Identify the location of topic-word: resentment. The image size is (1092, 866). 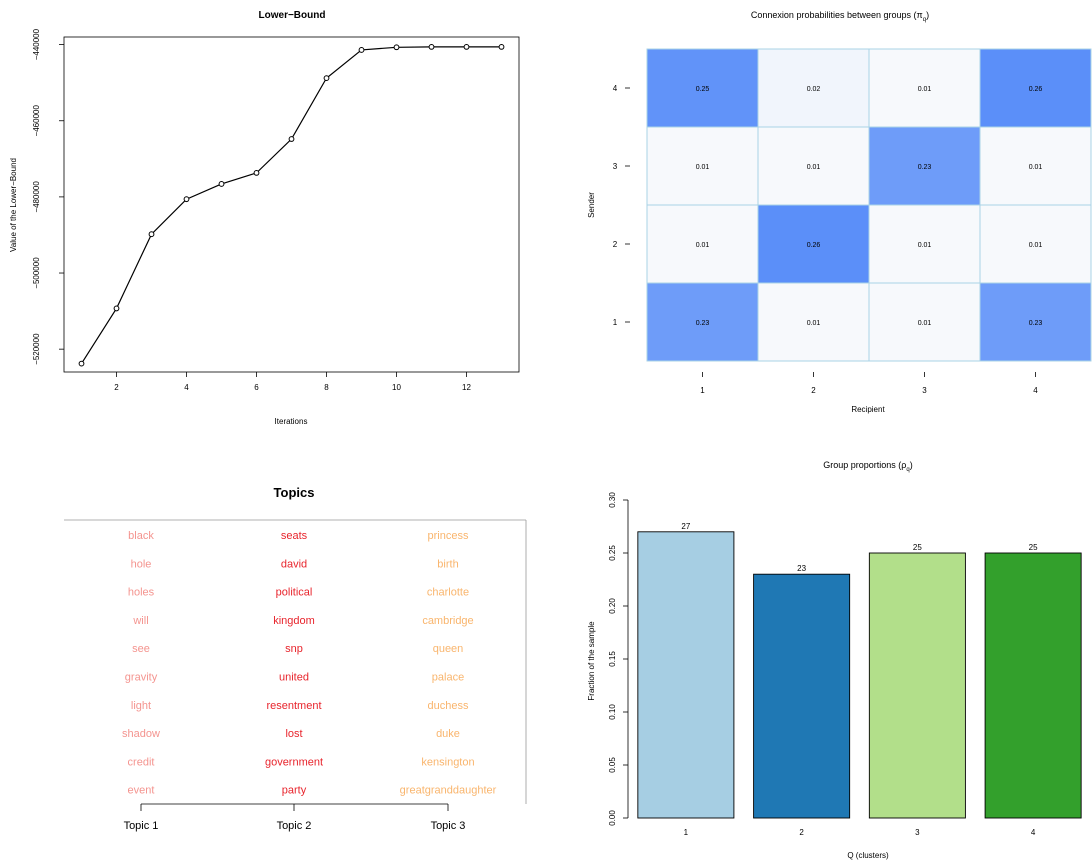
(293, 706).